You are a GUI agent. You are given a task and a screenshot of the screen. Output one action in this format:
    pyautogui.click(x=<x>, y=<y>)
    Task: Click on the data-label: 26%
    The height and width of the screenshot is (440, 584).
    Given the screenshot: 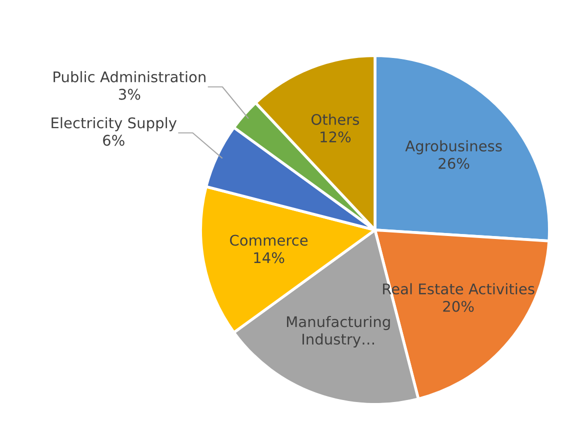 What is the action you would take?
    pyautogui.click(x=454, y=163)
    